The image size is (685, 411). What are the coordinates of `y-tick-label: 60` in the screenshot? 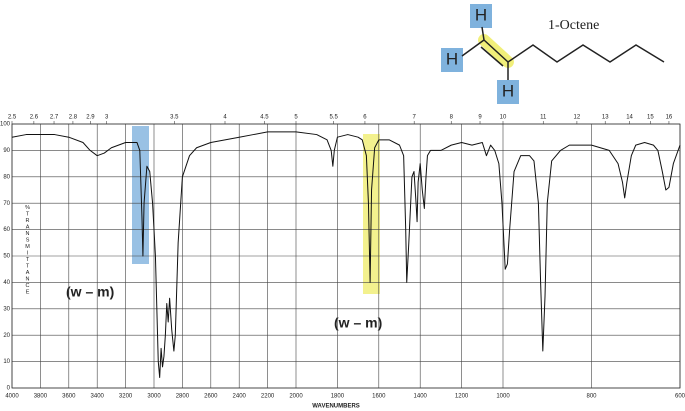 It's located at (6, 230).